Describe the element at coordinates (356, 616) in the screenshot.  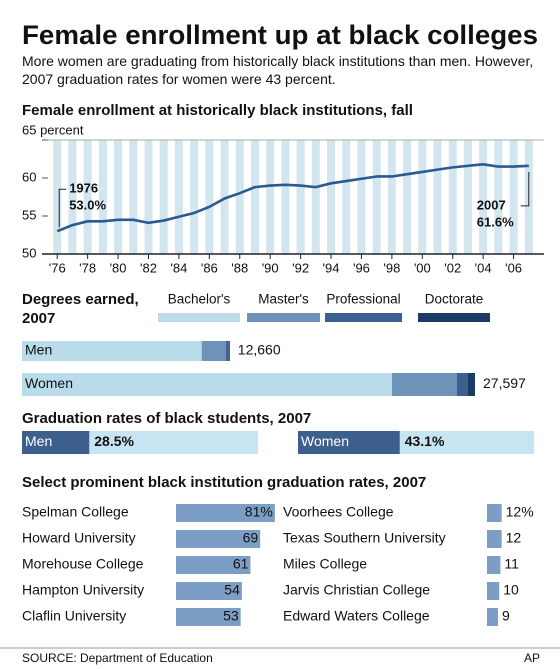
I see `category-label: Edward Waters College` at that location.